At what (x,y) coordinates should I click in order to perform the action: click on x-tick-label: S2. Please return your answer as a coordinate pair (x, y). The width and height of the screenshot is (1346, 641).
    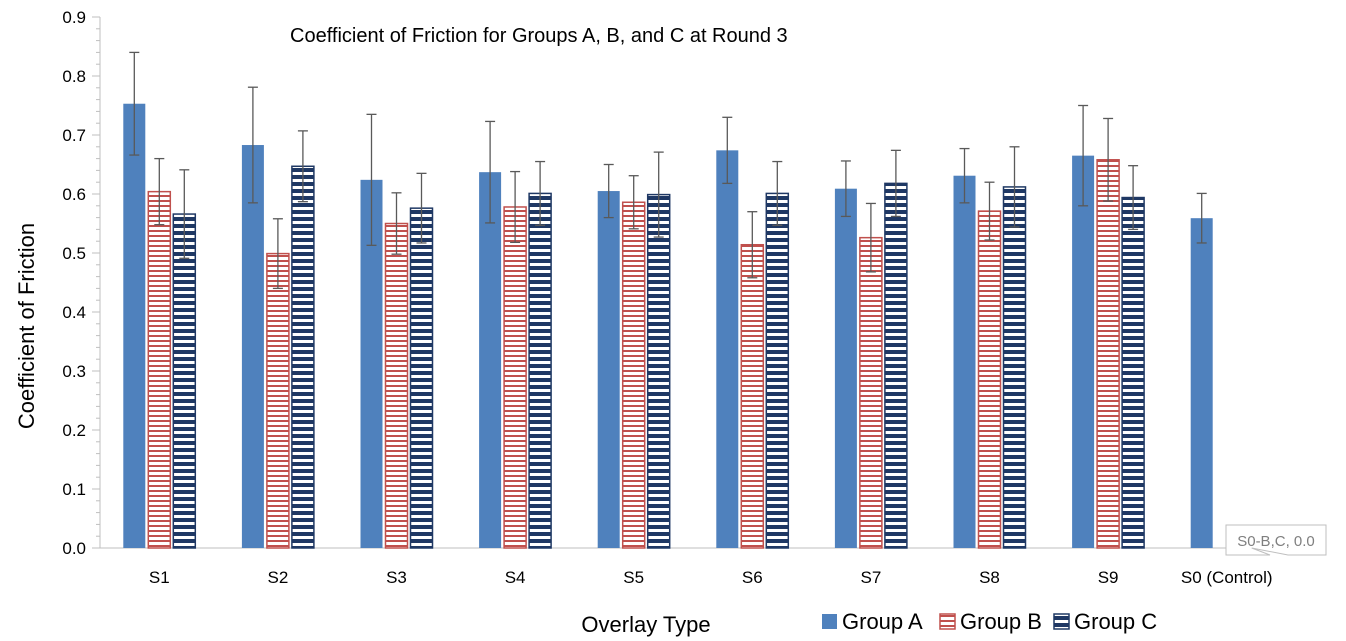
    Looking at the image, I should click on (278, 577).